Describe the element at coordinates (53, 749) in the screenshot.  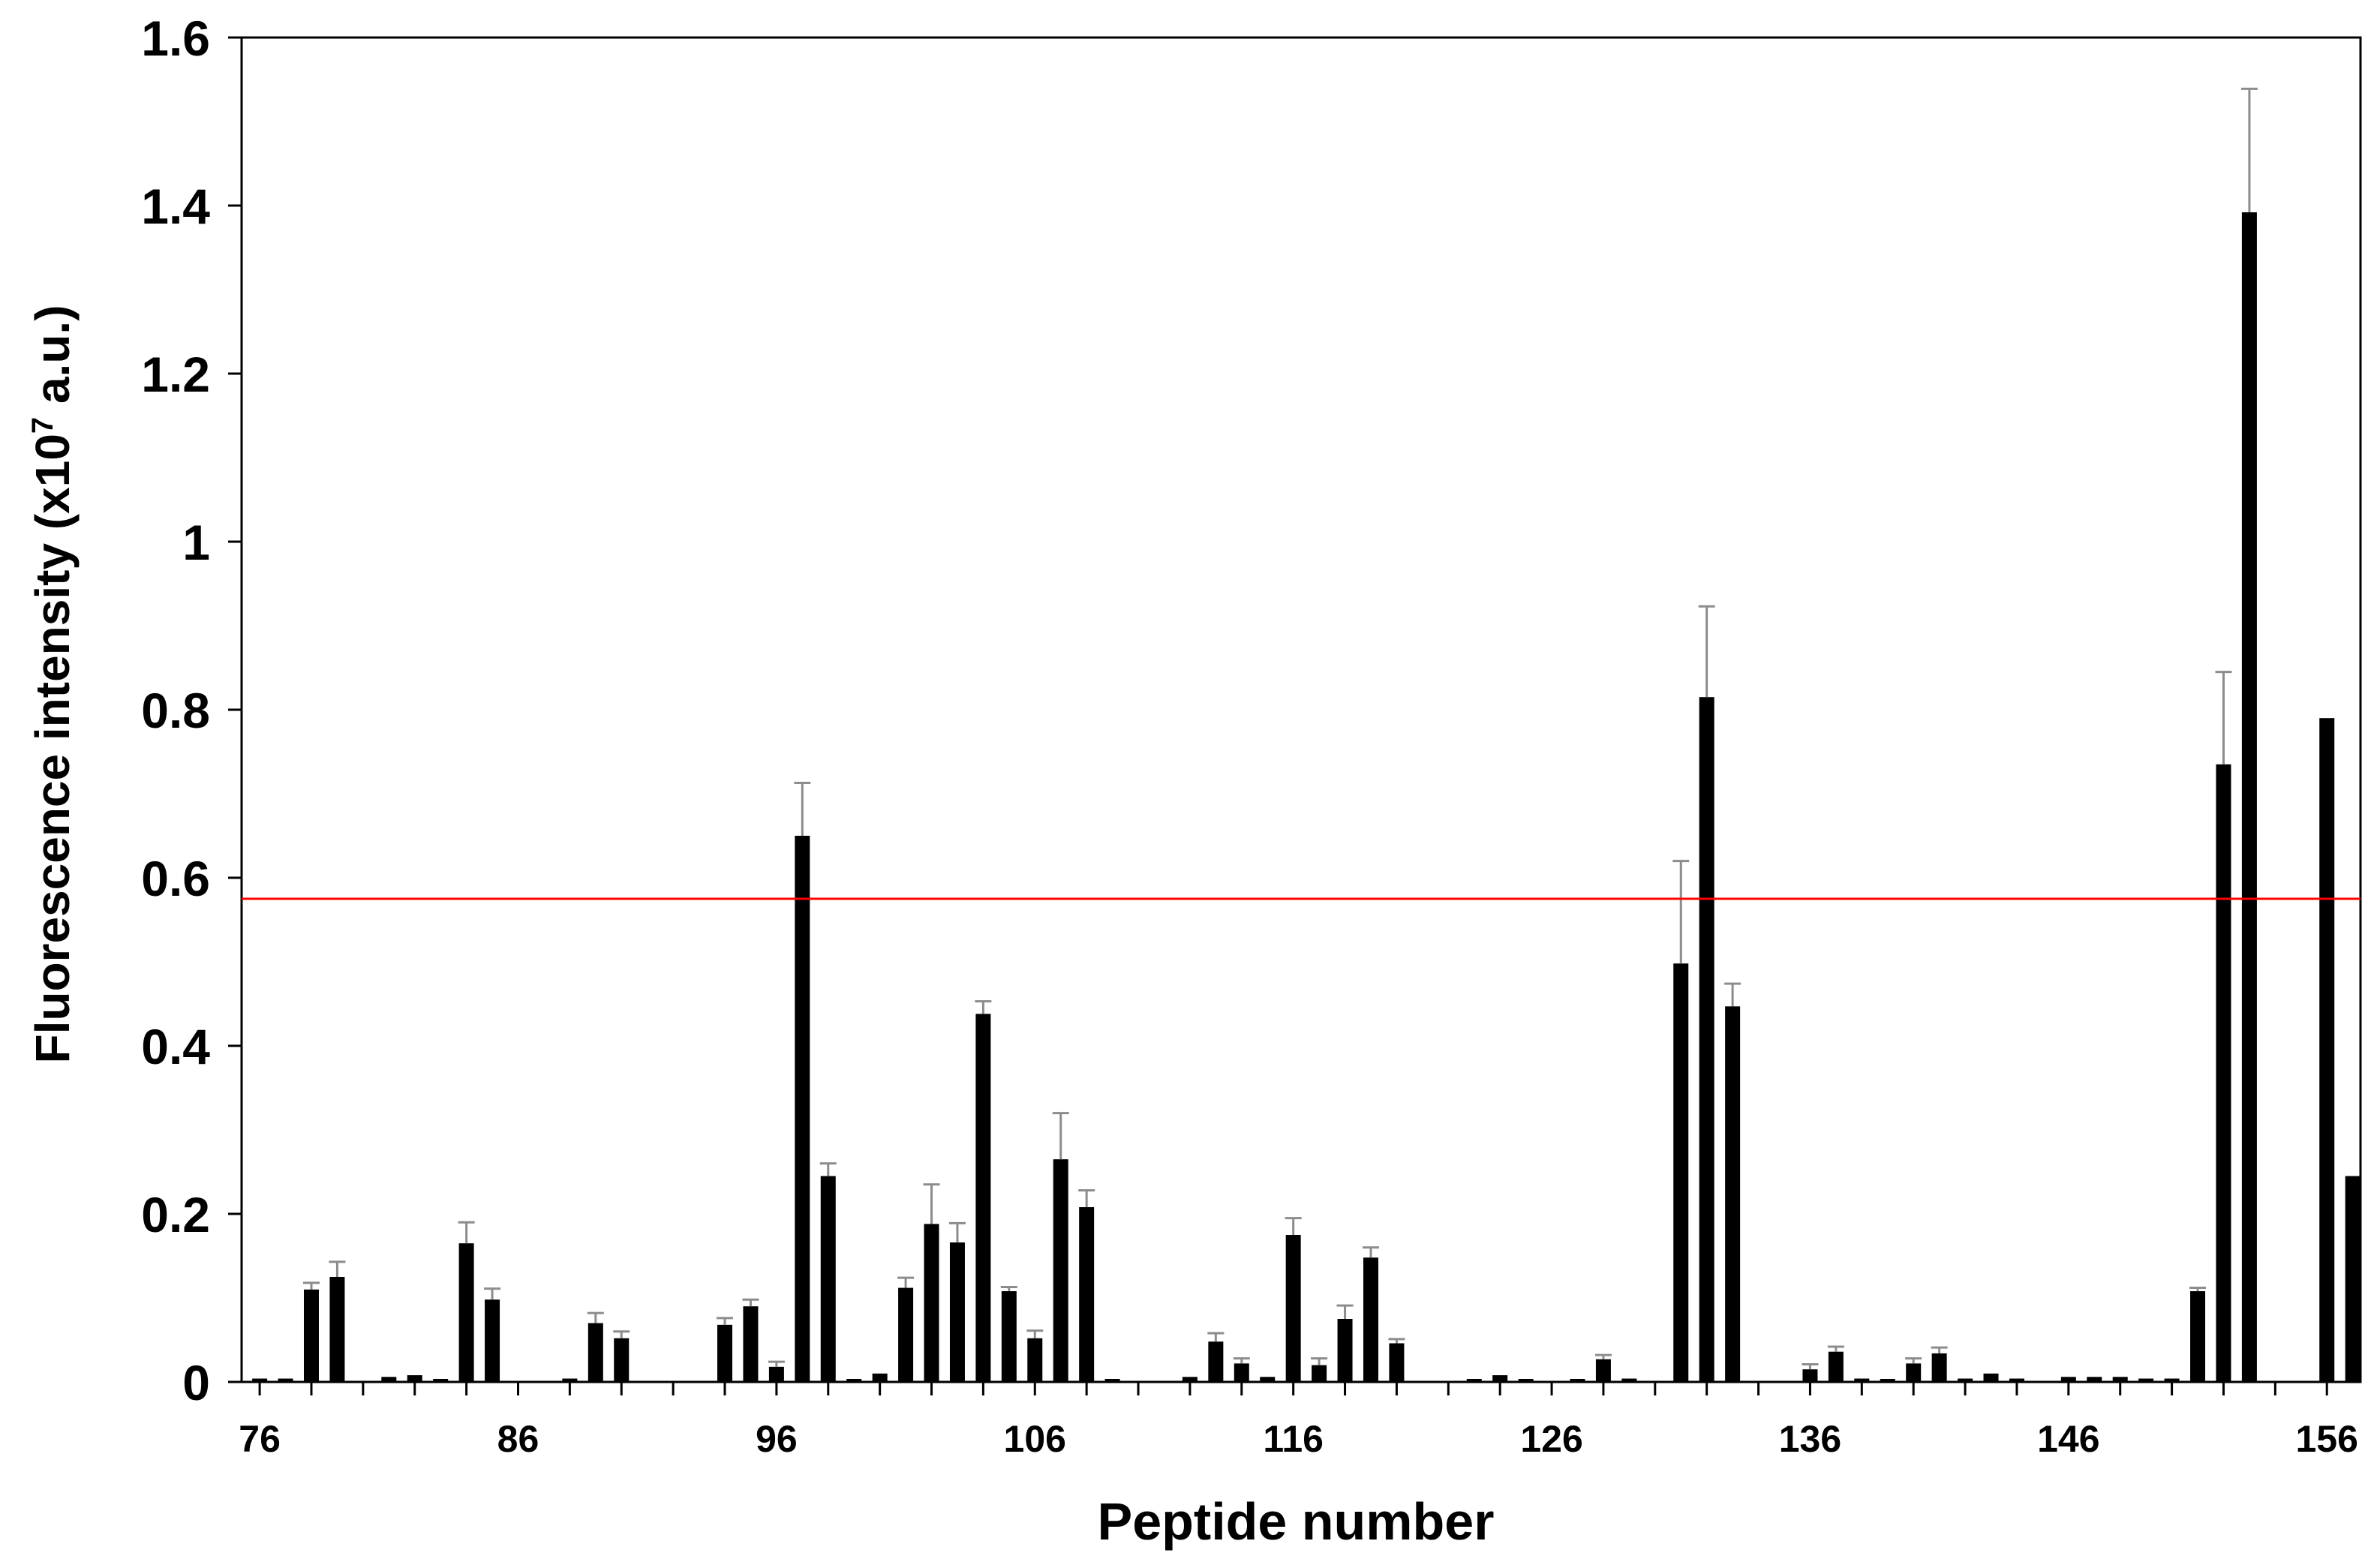
I see `y-axis-title-main: Fluorescence intensity (x10` at that location.